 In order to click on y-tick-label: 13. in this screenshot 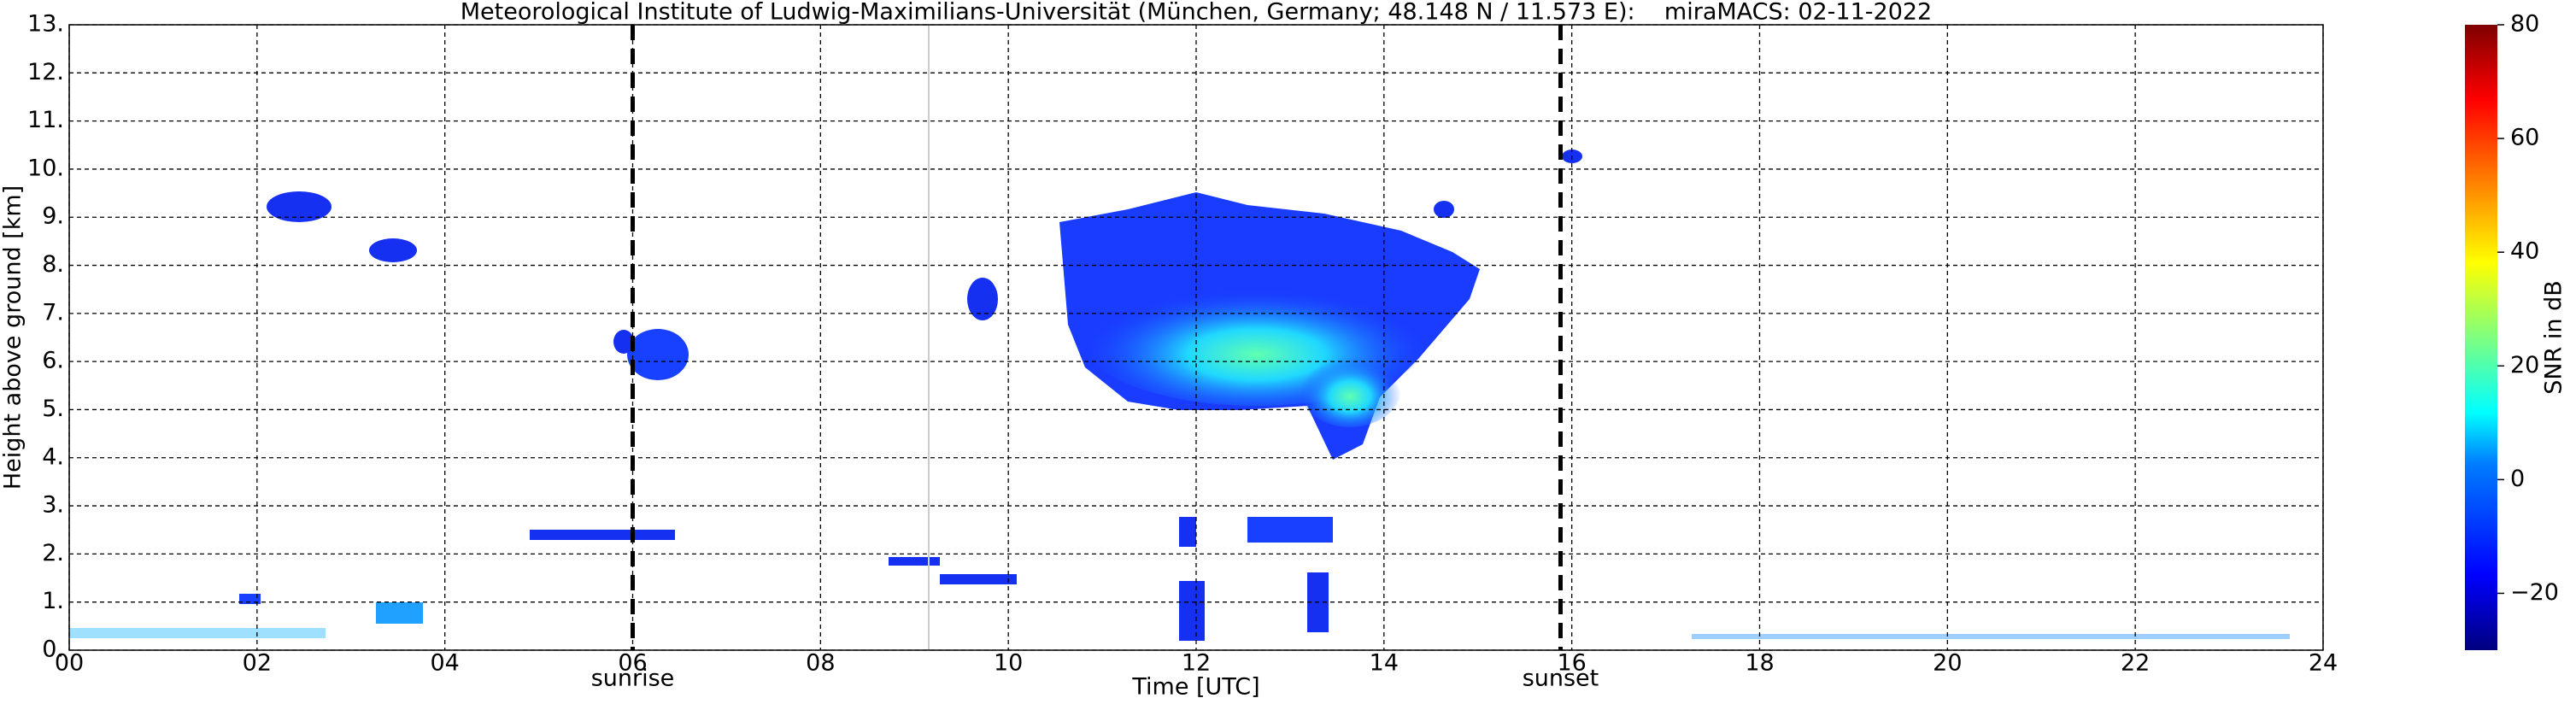, I will do `click(45, 24)`.